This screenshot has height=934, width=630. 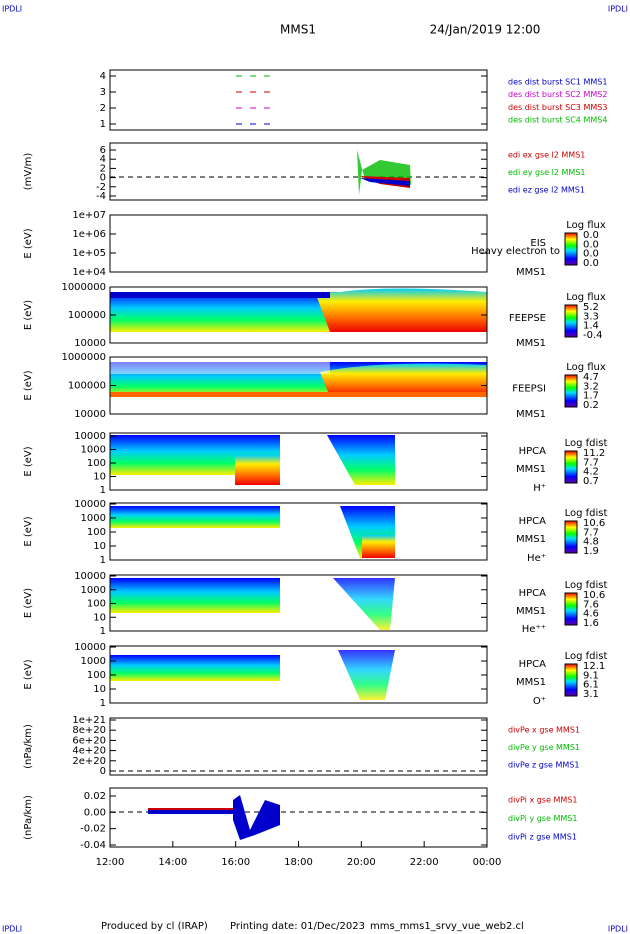 I want to click on legend-label: edi ez gse l2 MMS1, so click(x=546, y=190).